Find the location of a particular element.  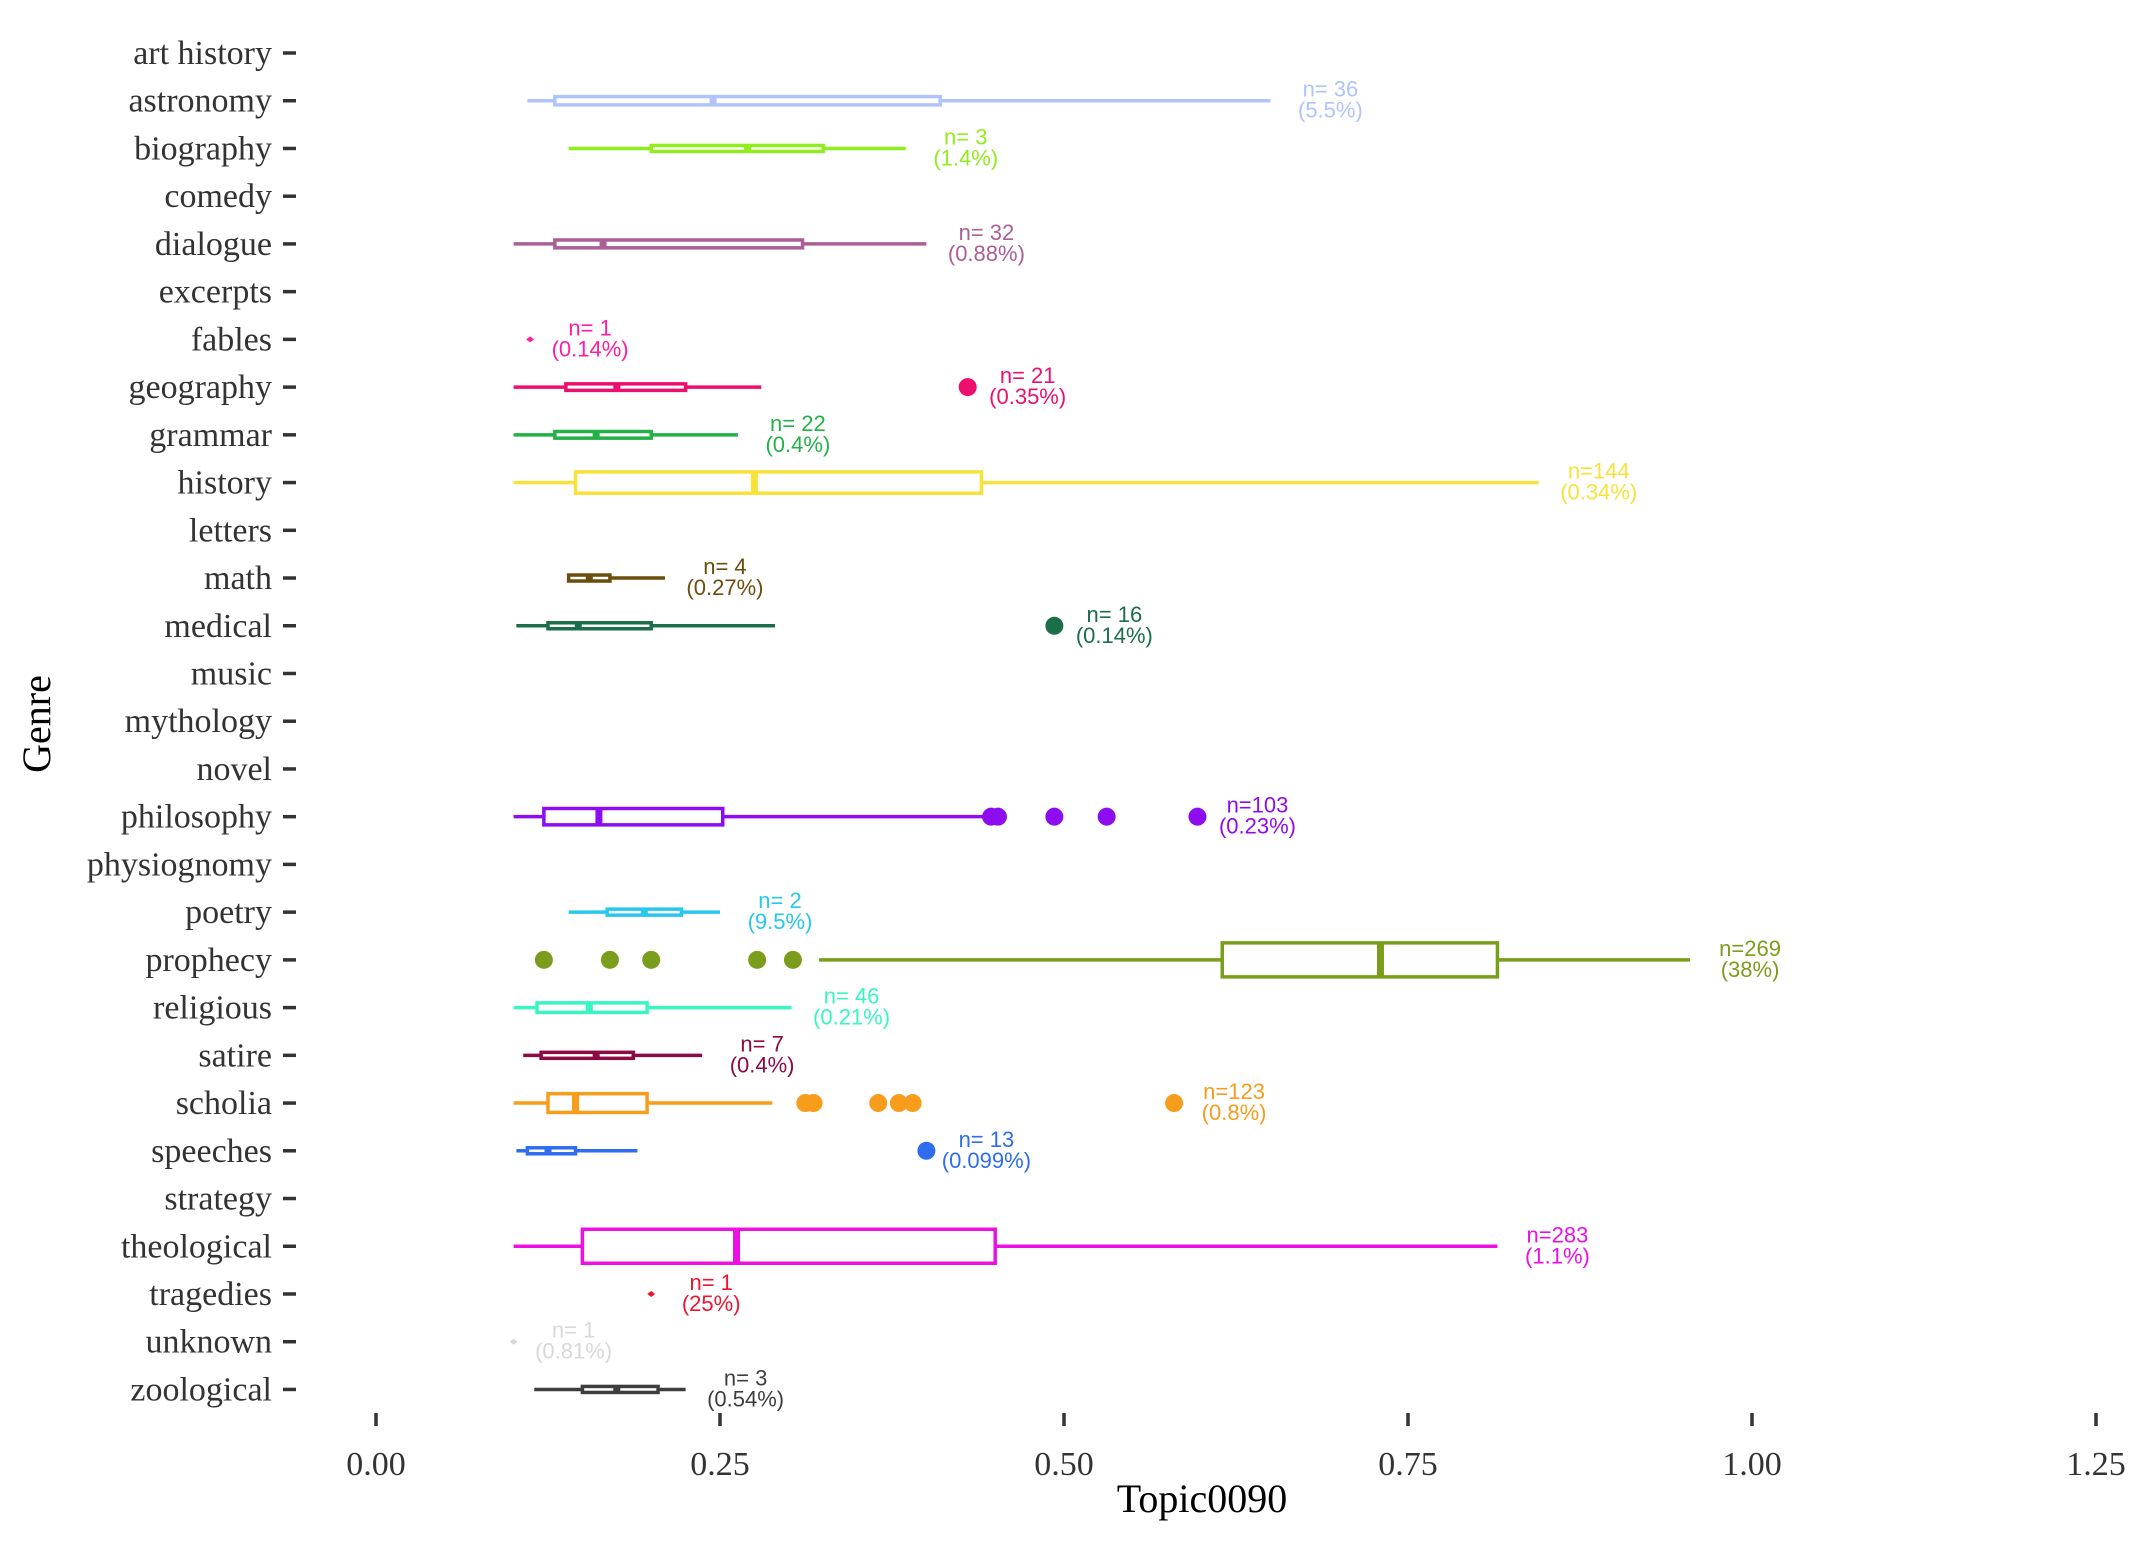

y-tick-label: speeches is located at coordinates (211, 1151).